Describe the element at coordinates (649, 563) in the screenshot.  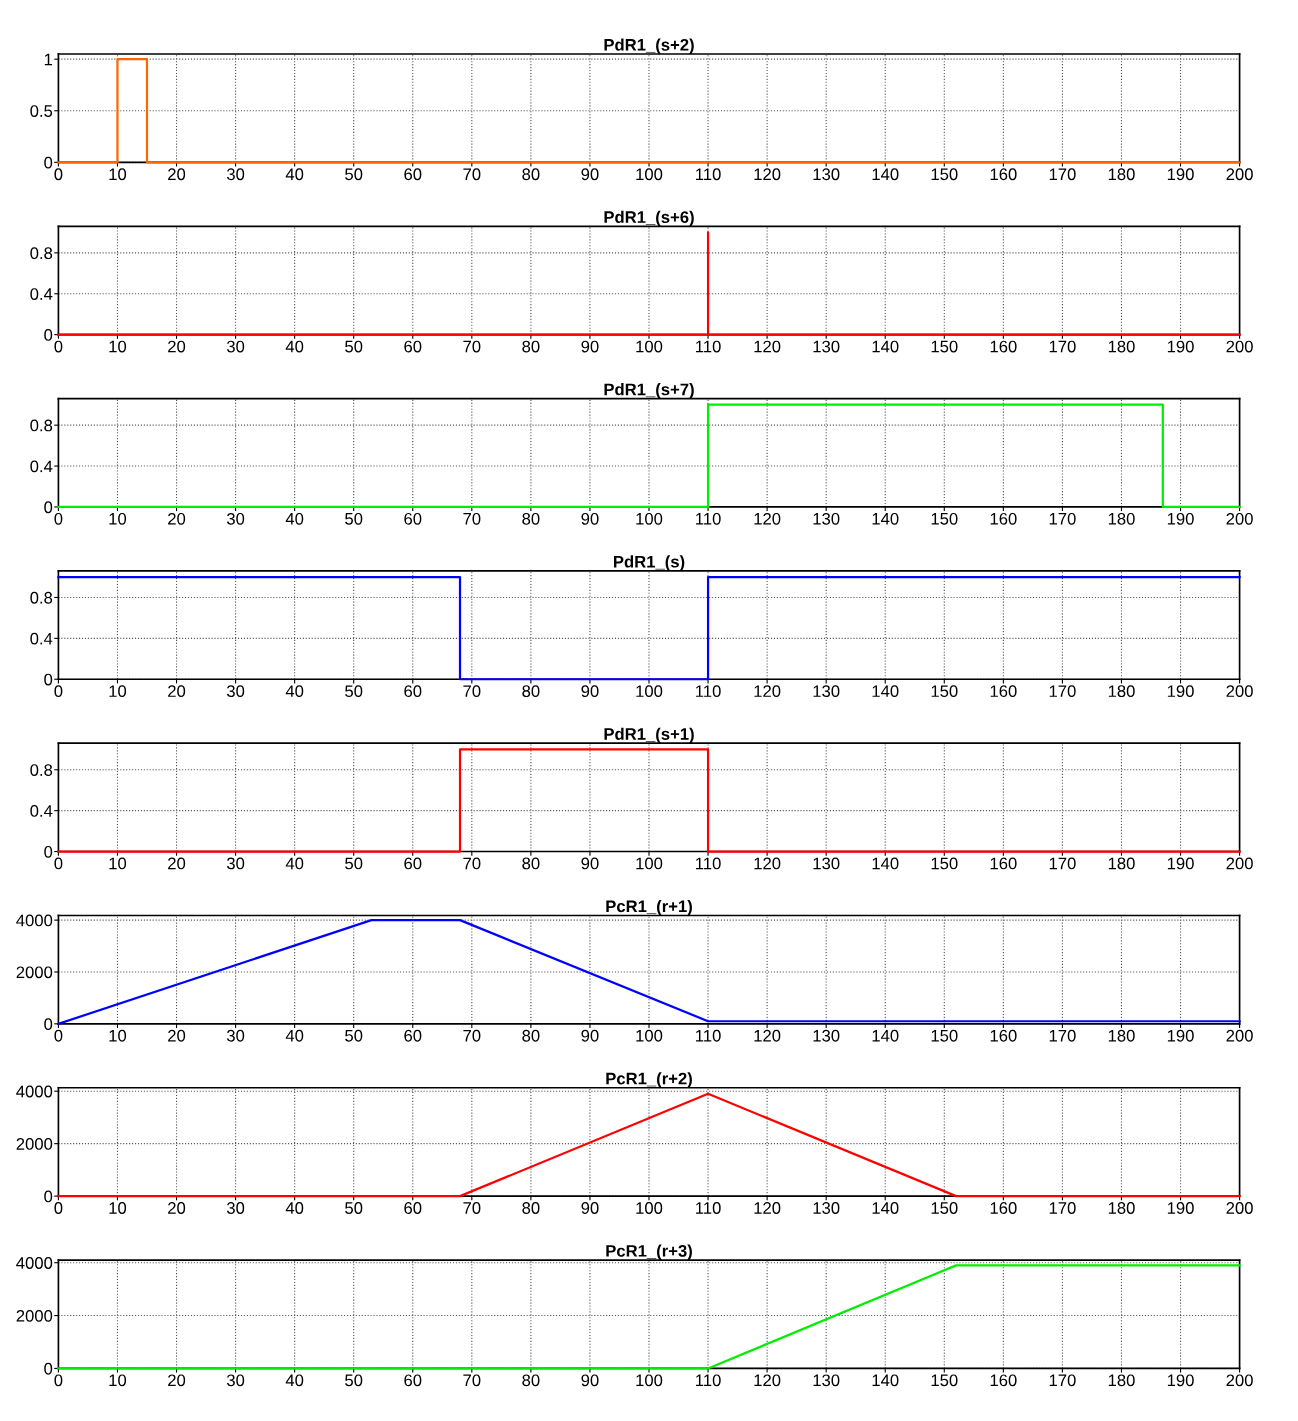
I see `chart-title: PdR1_(s)` at that location.